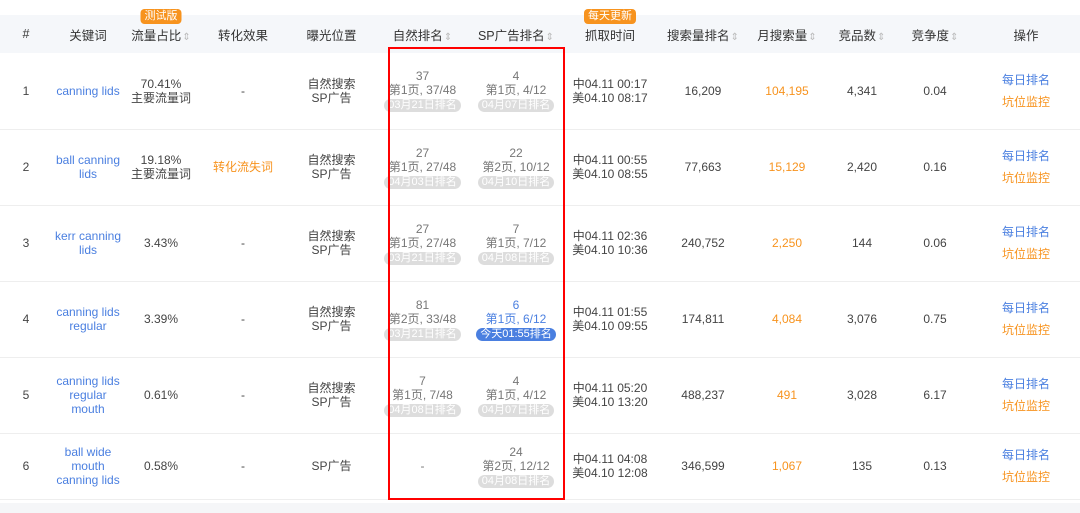 The height and width of the screenshot is (513, 1080). Describe the element at coordinates (703, 243) in the screenshot. I see `search-volume-rank: 240,752` at that location.